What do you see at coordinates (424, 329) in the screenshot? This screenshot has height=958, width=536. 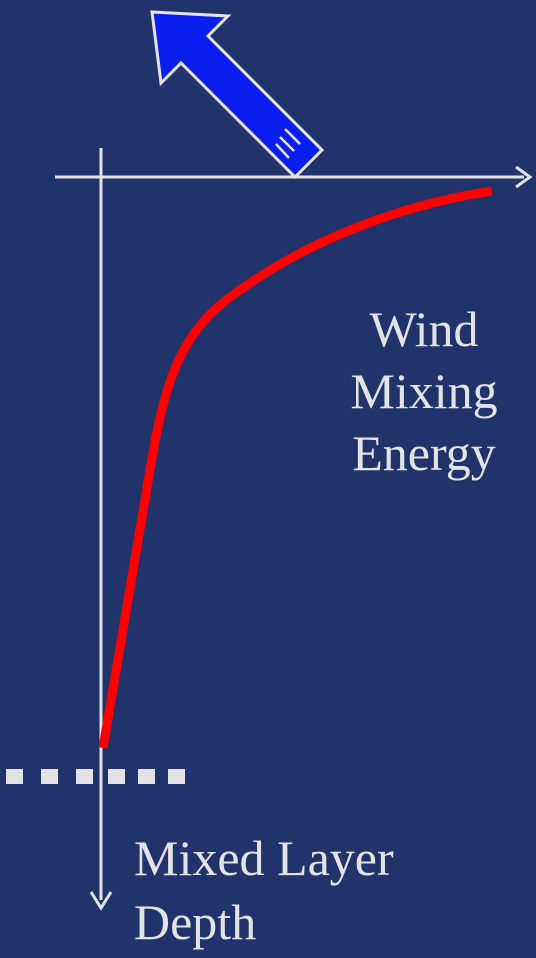 I see `energy-label-line-1: Wind` at bounding box center [424, 329].